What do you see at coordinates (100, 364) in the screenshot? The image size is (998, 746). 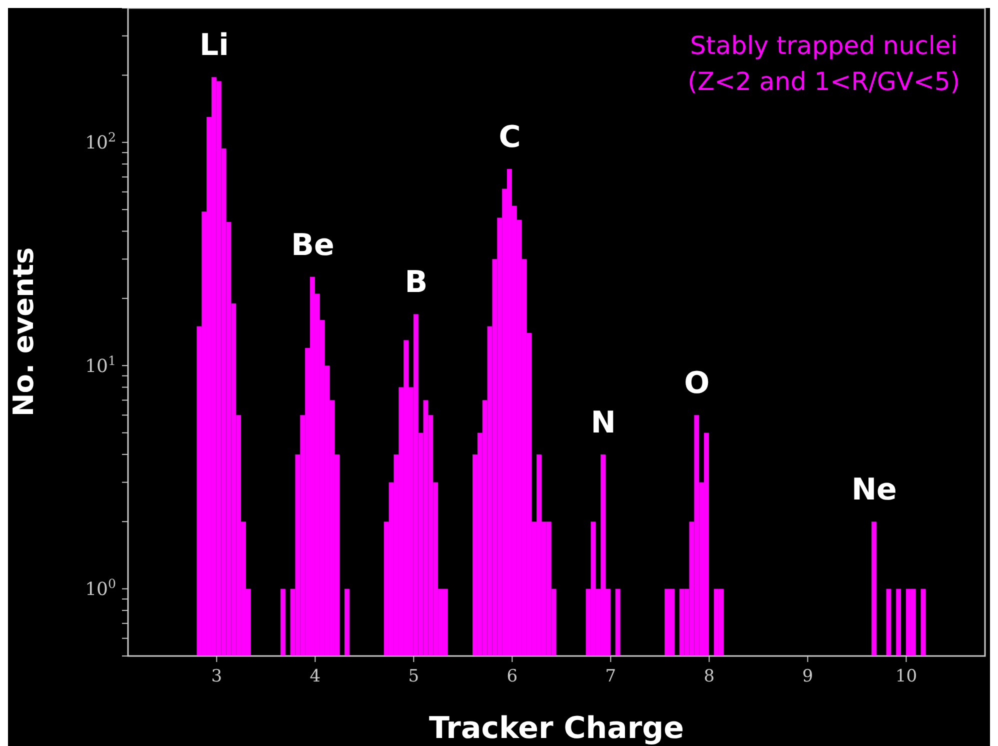 I see `y-tick-label: 10$^{1}$` at bounding box center [100, 364].